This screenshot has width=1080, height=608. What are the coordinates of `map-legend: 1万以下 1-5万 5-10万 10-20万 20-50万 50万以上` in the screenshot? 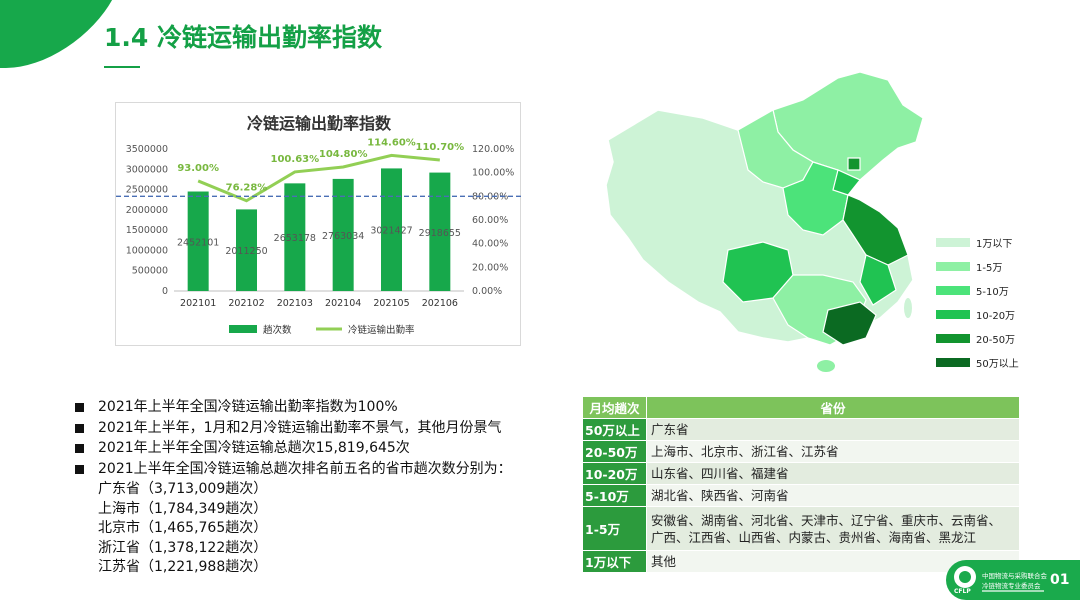 It's located at (996, 302).